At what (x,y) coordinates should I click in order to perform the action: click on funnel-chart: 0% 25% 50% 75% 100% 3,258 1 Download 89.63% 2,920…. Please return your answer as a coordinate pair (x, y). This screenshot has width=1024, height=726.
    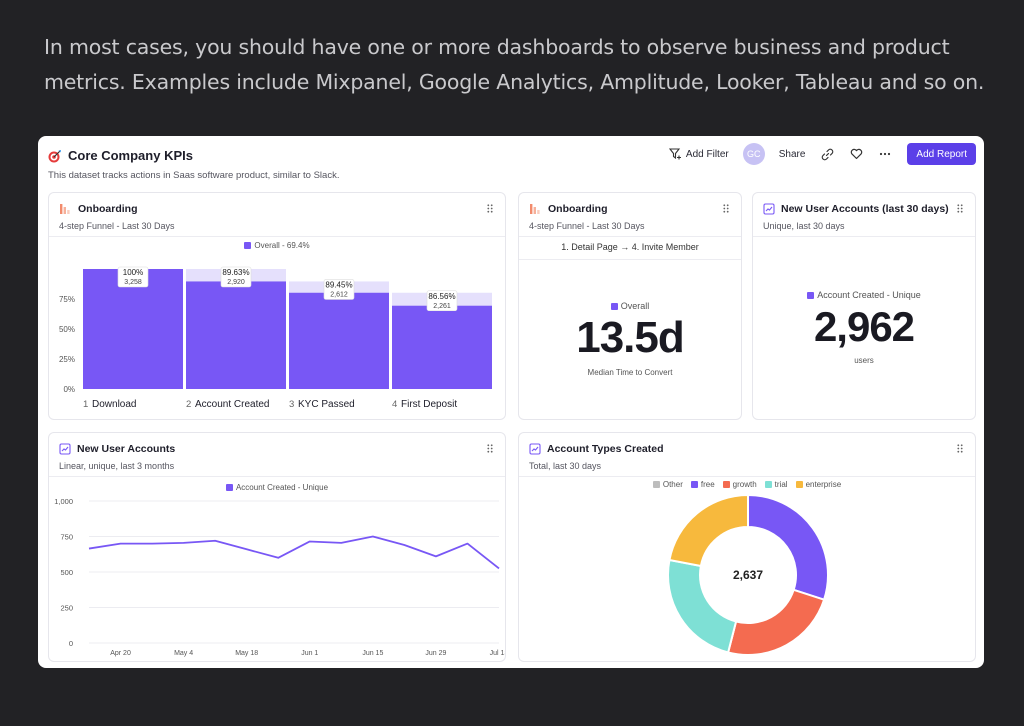
    Looking at the image, I should click on (275, 338).